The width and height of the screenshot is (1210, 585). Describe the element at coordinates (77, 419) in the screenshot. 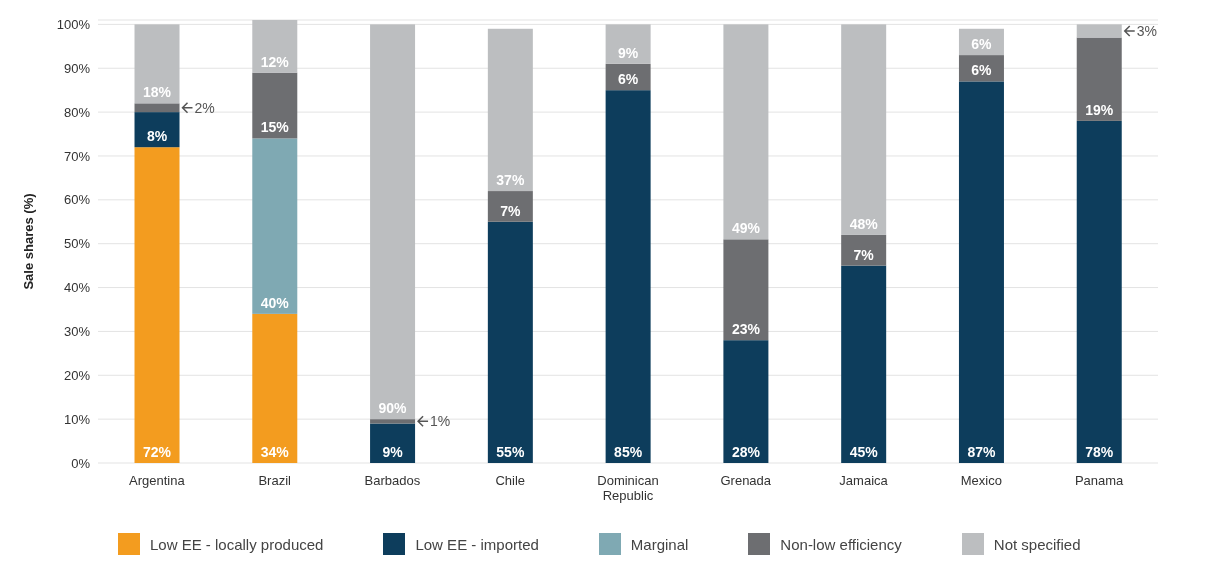

I see `y-tick-label: 10%` at that location.